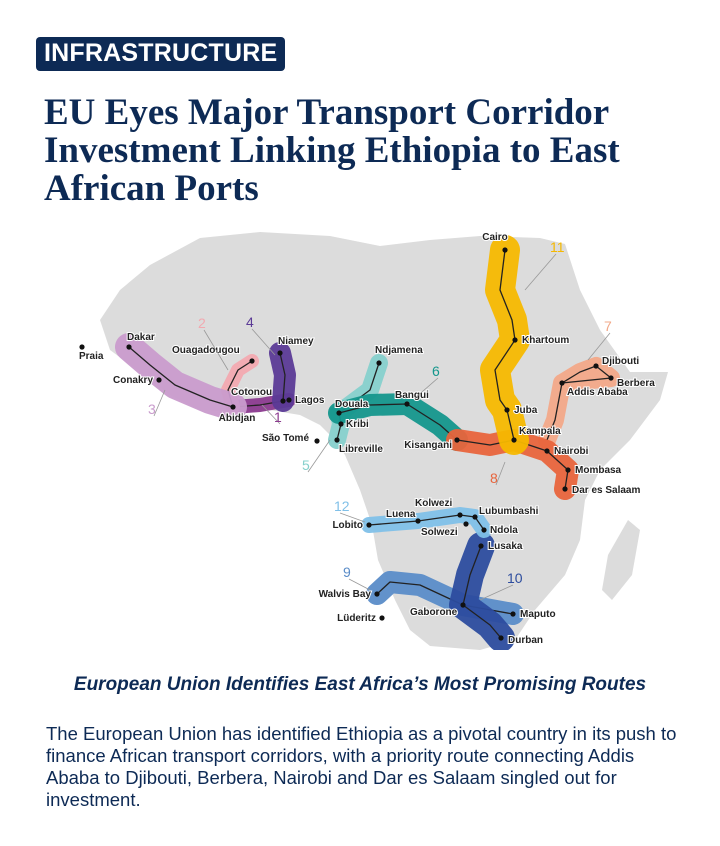 Image resolution: width=720 pixels, height=846 pixels. What do you see at coordinates (475, 517) in the screenshot?
I see `city-dot-lubumbashi` at bounding box center [475, 517].